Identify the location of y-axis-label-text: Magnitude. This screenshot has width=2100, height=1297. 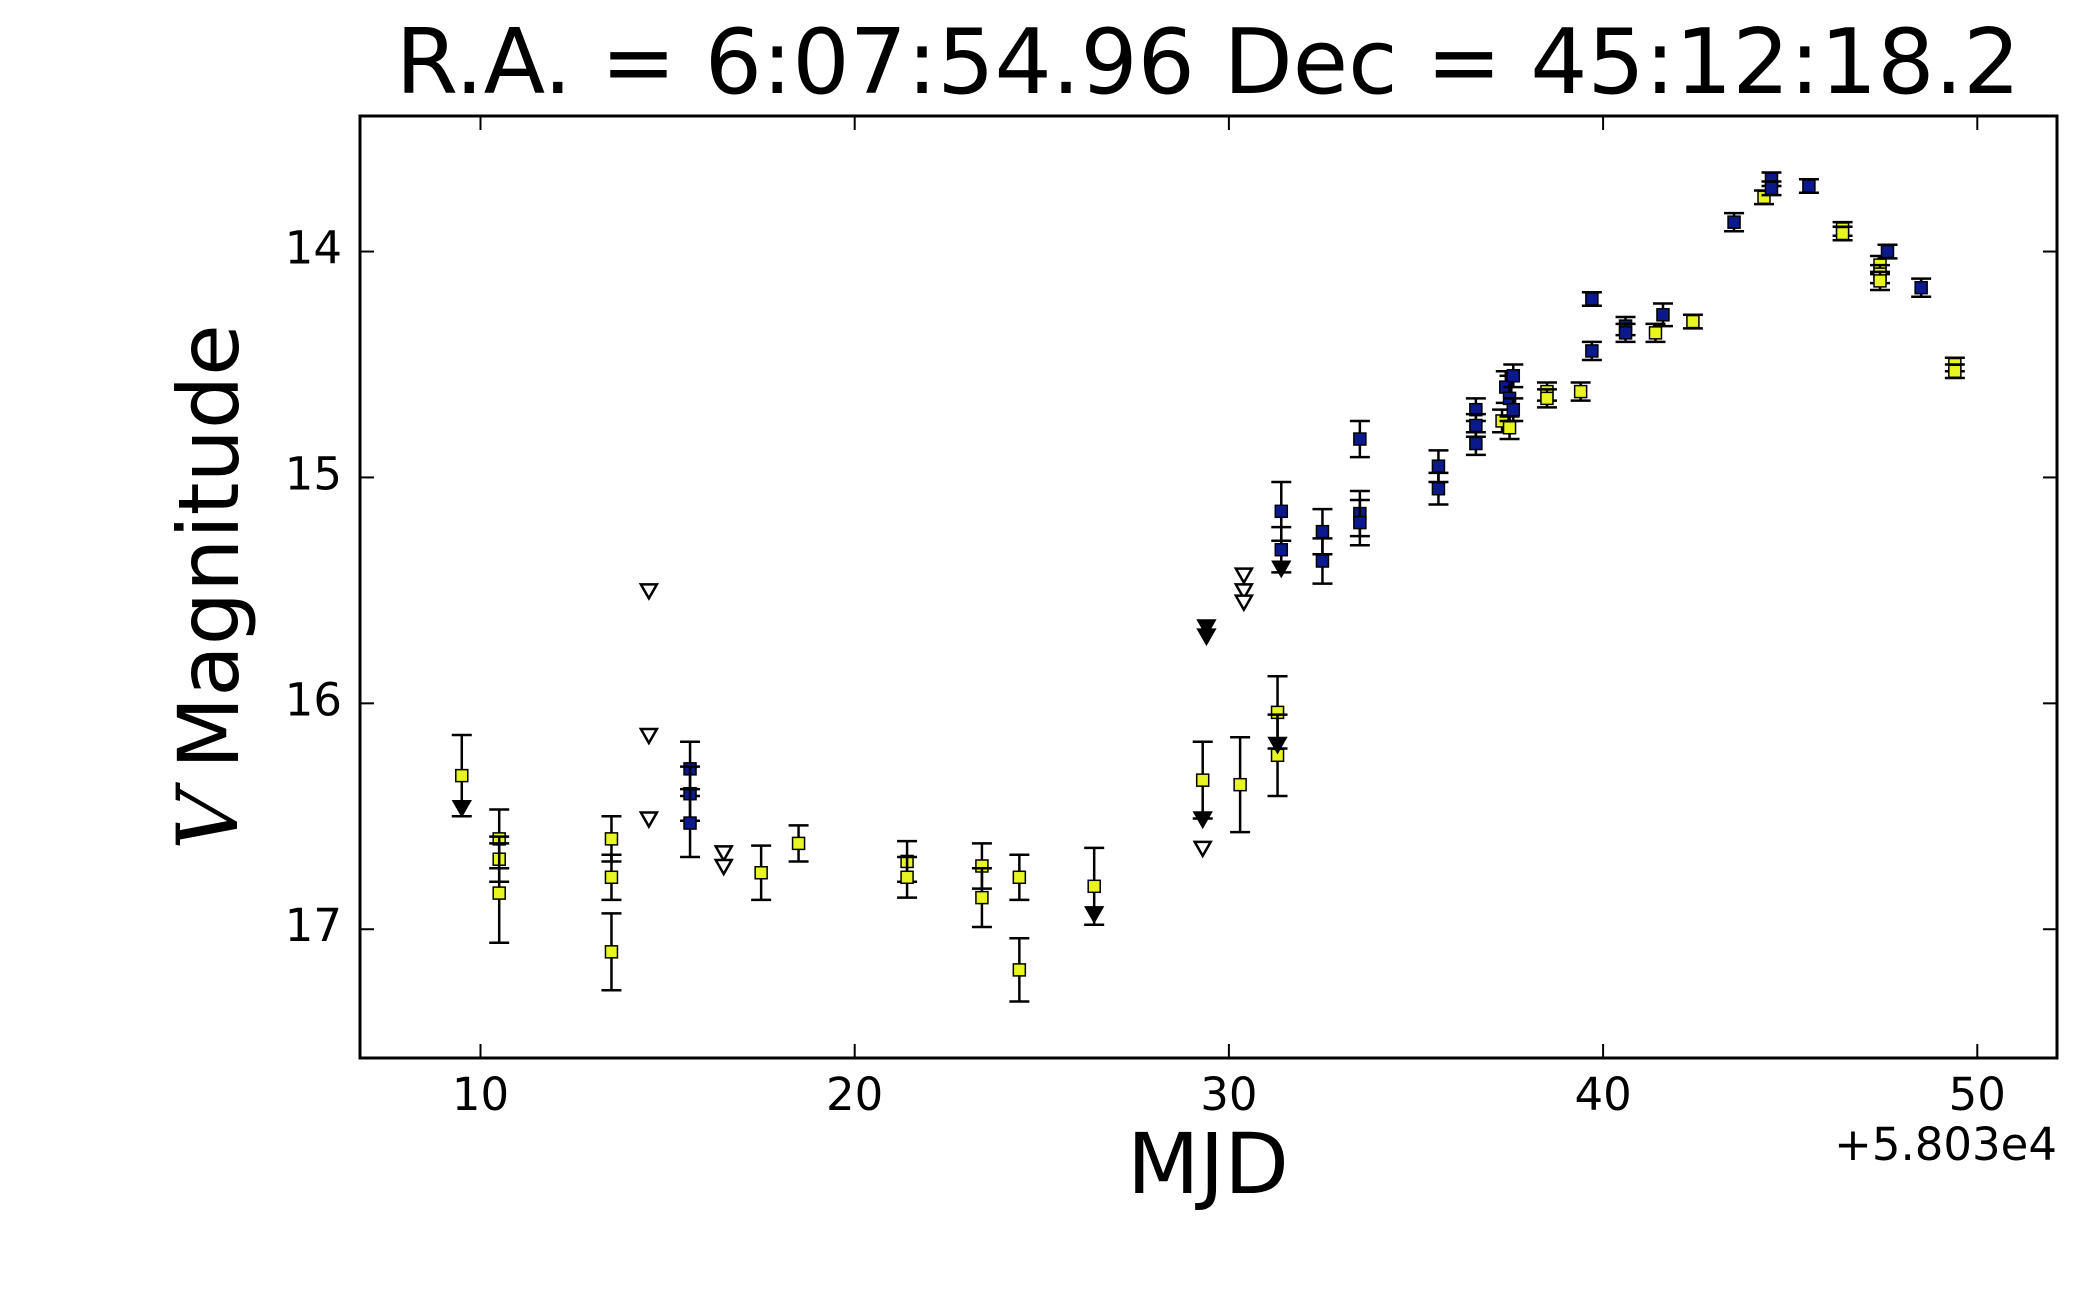
(209, 546).